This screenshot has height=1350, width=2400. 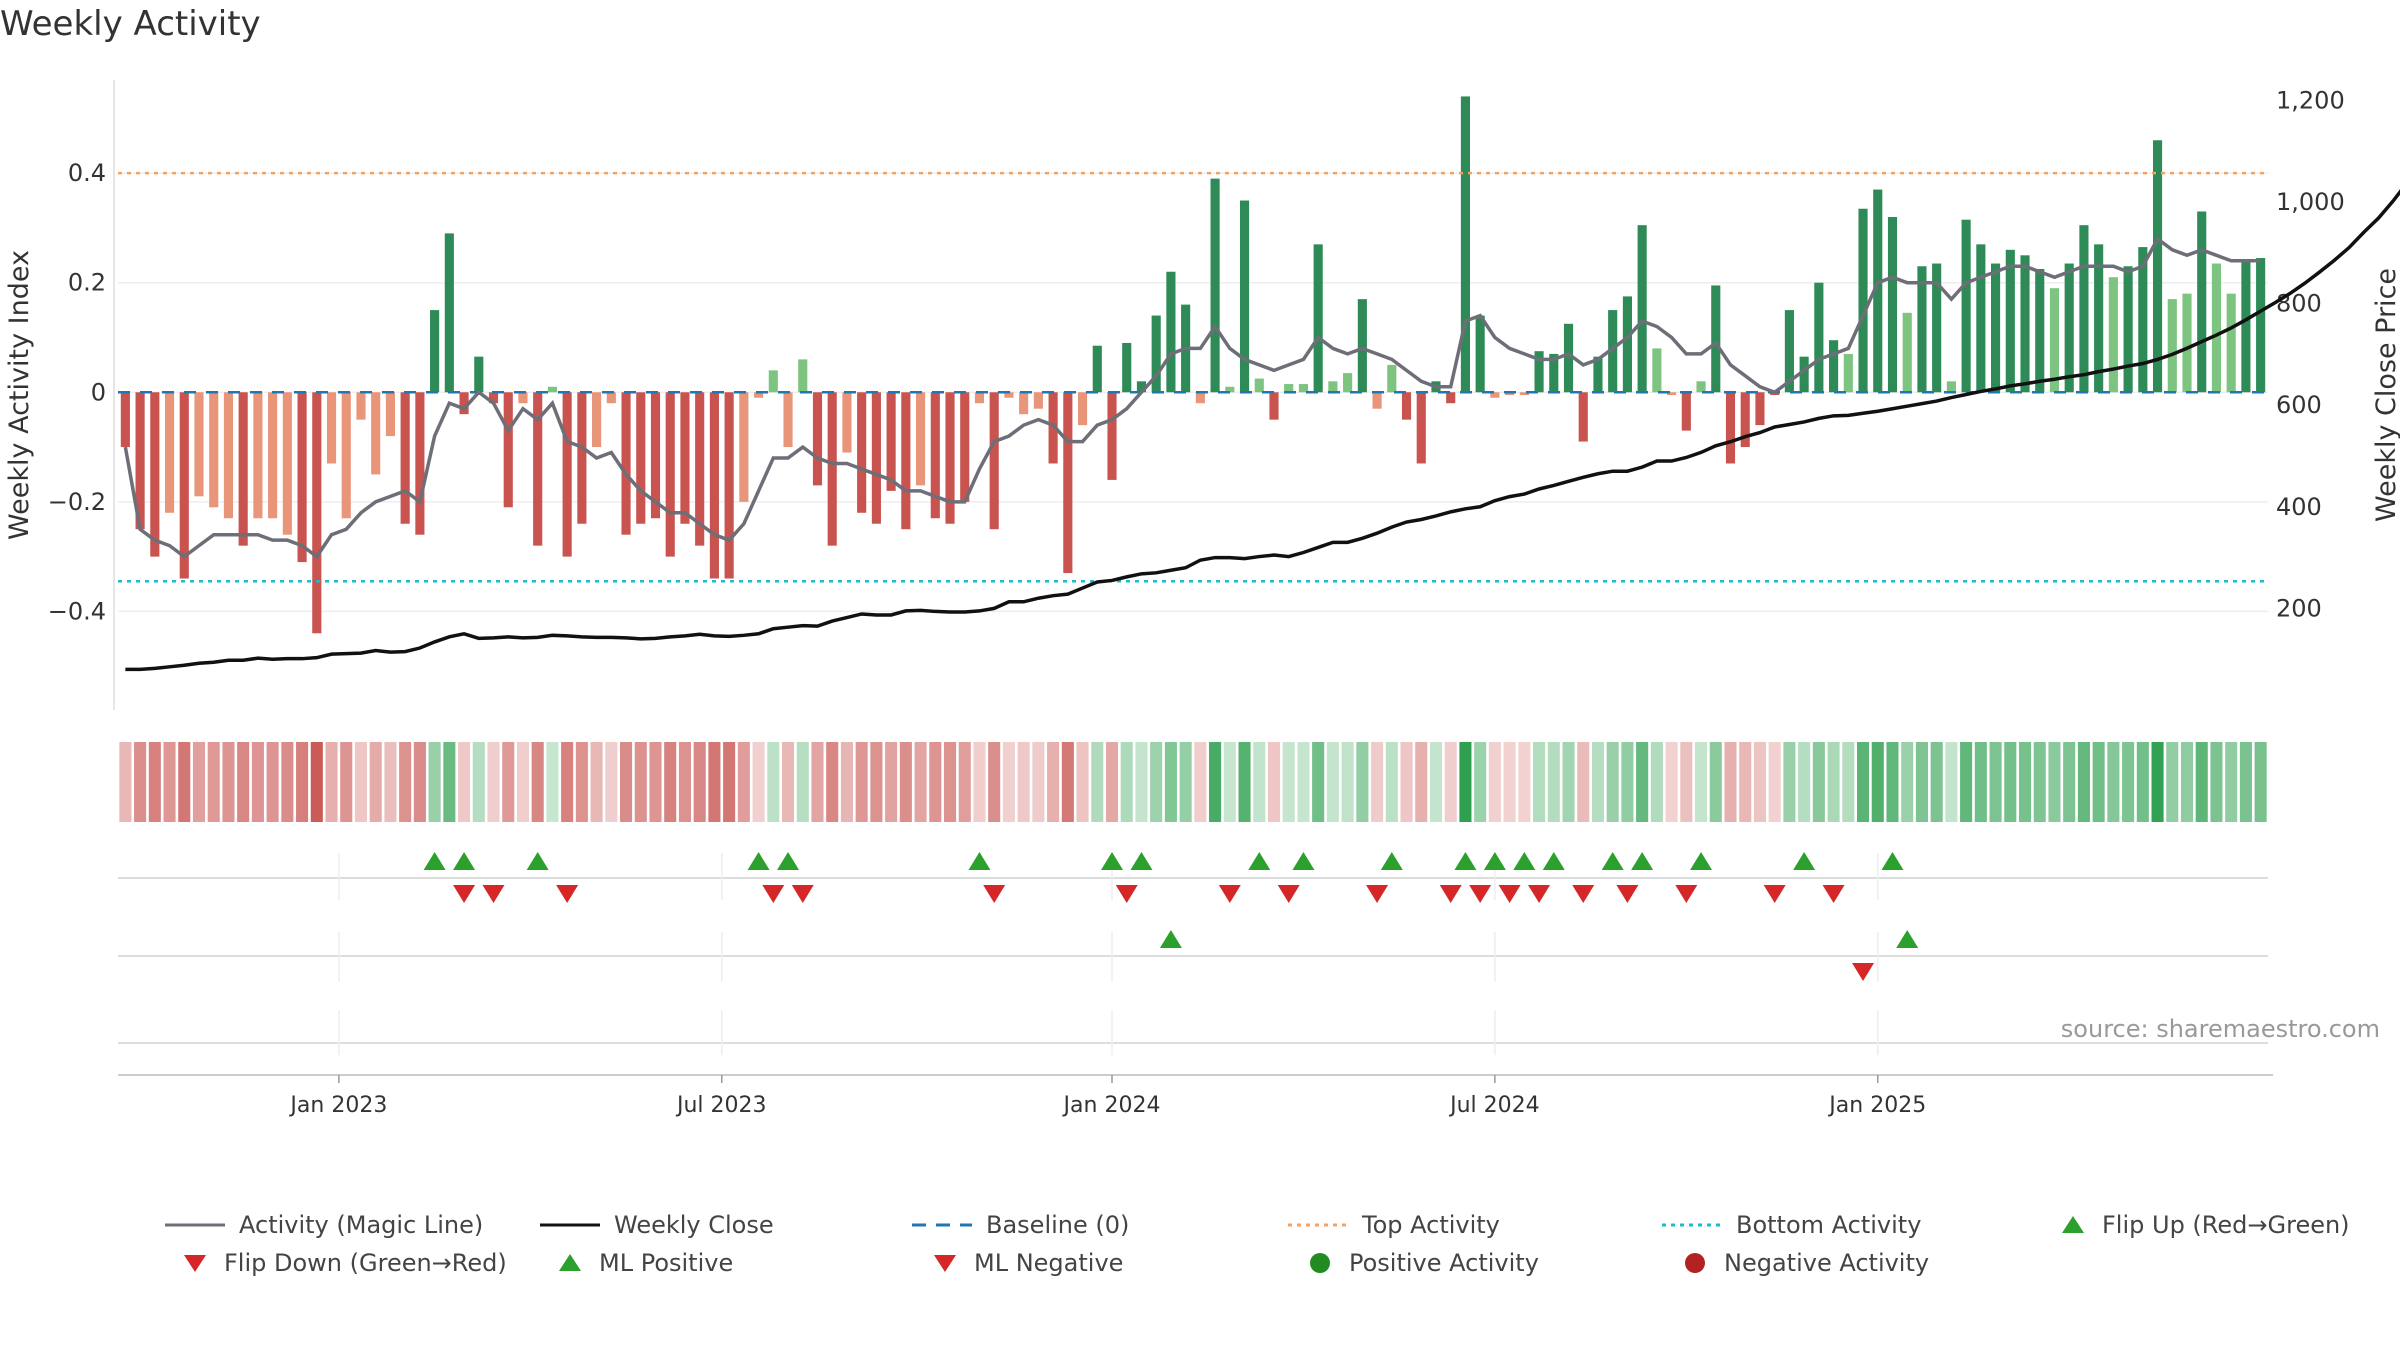 I want to click on magic-legend-icon, so click(x=195, y=1225).